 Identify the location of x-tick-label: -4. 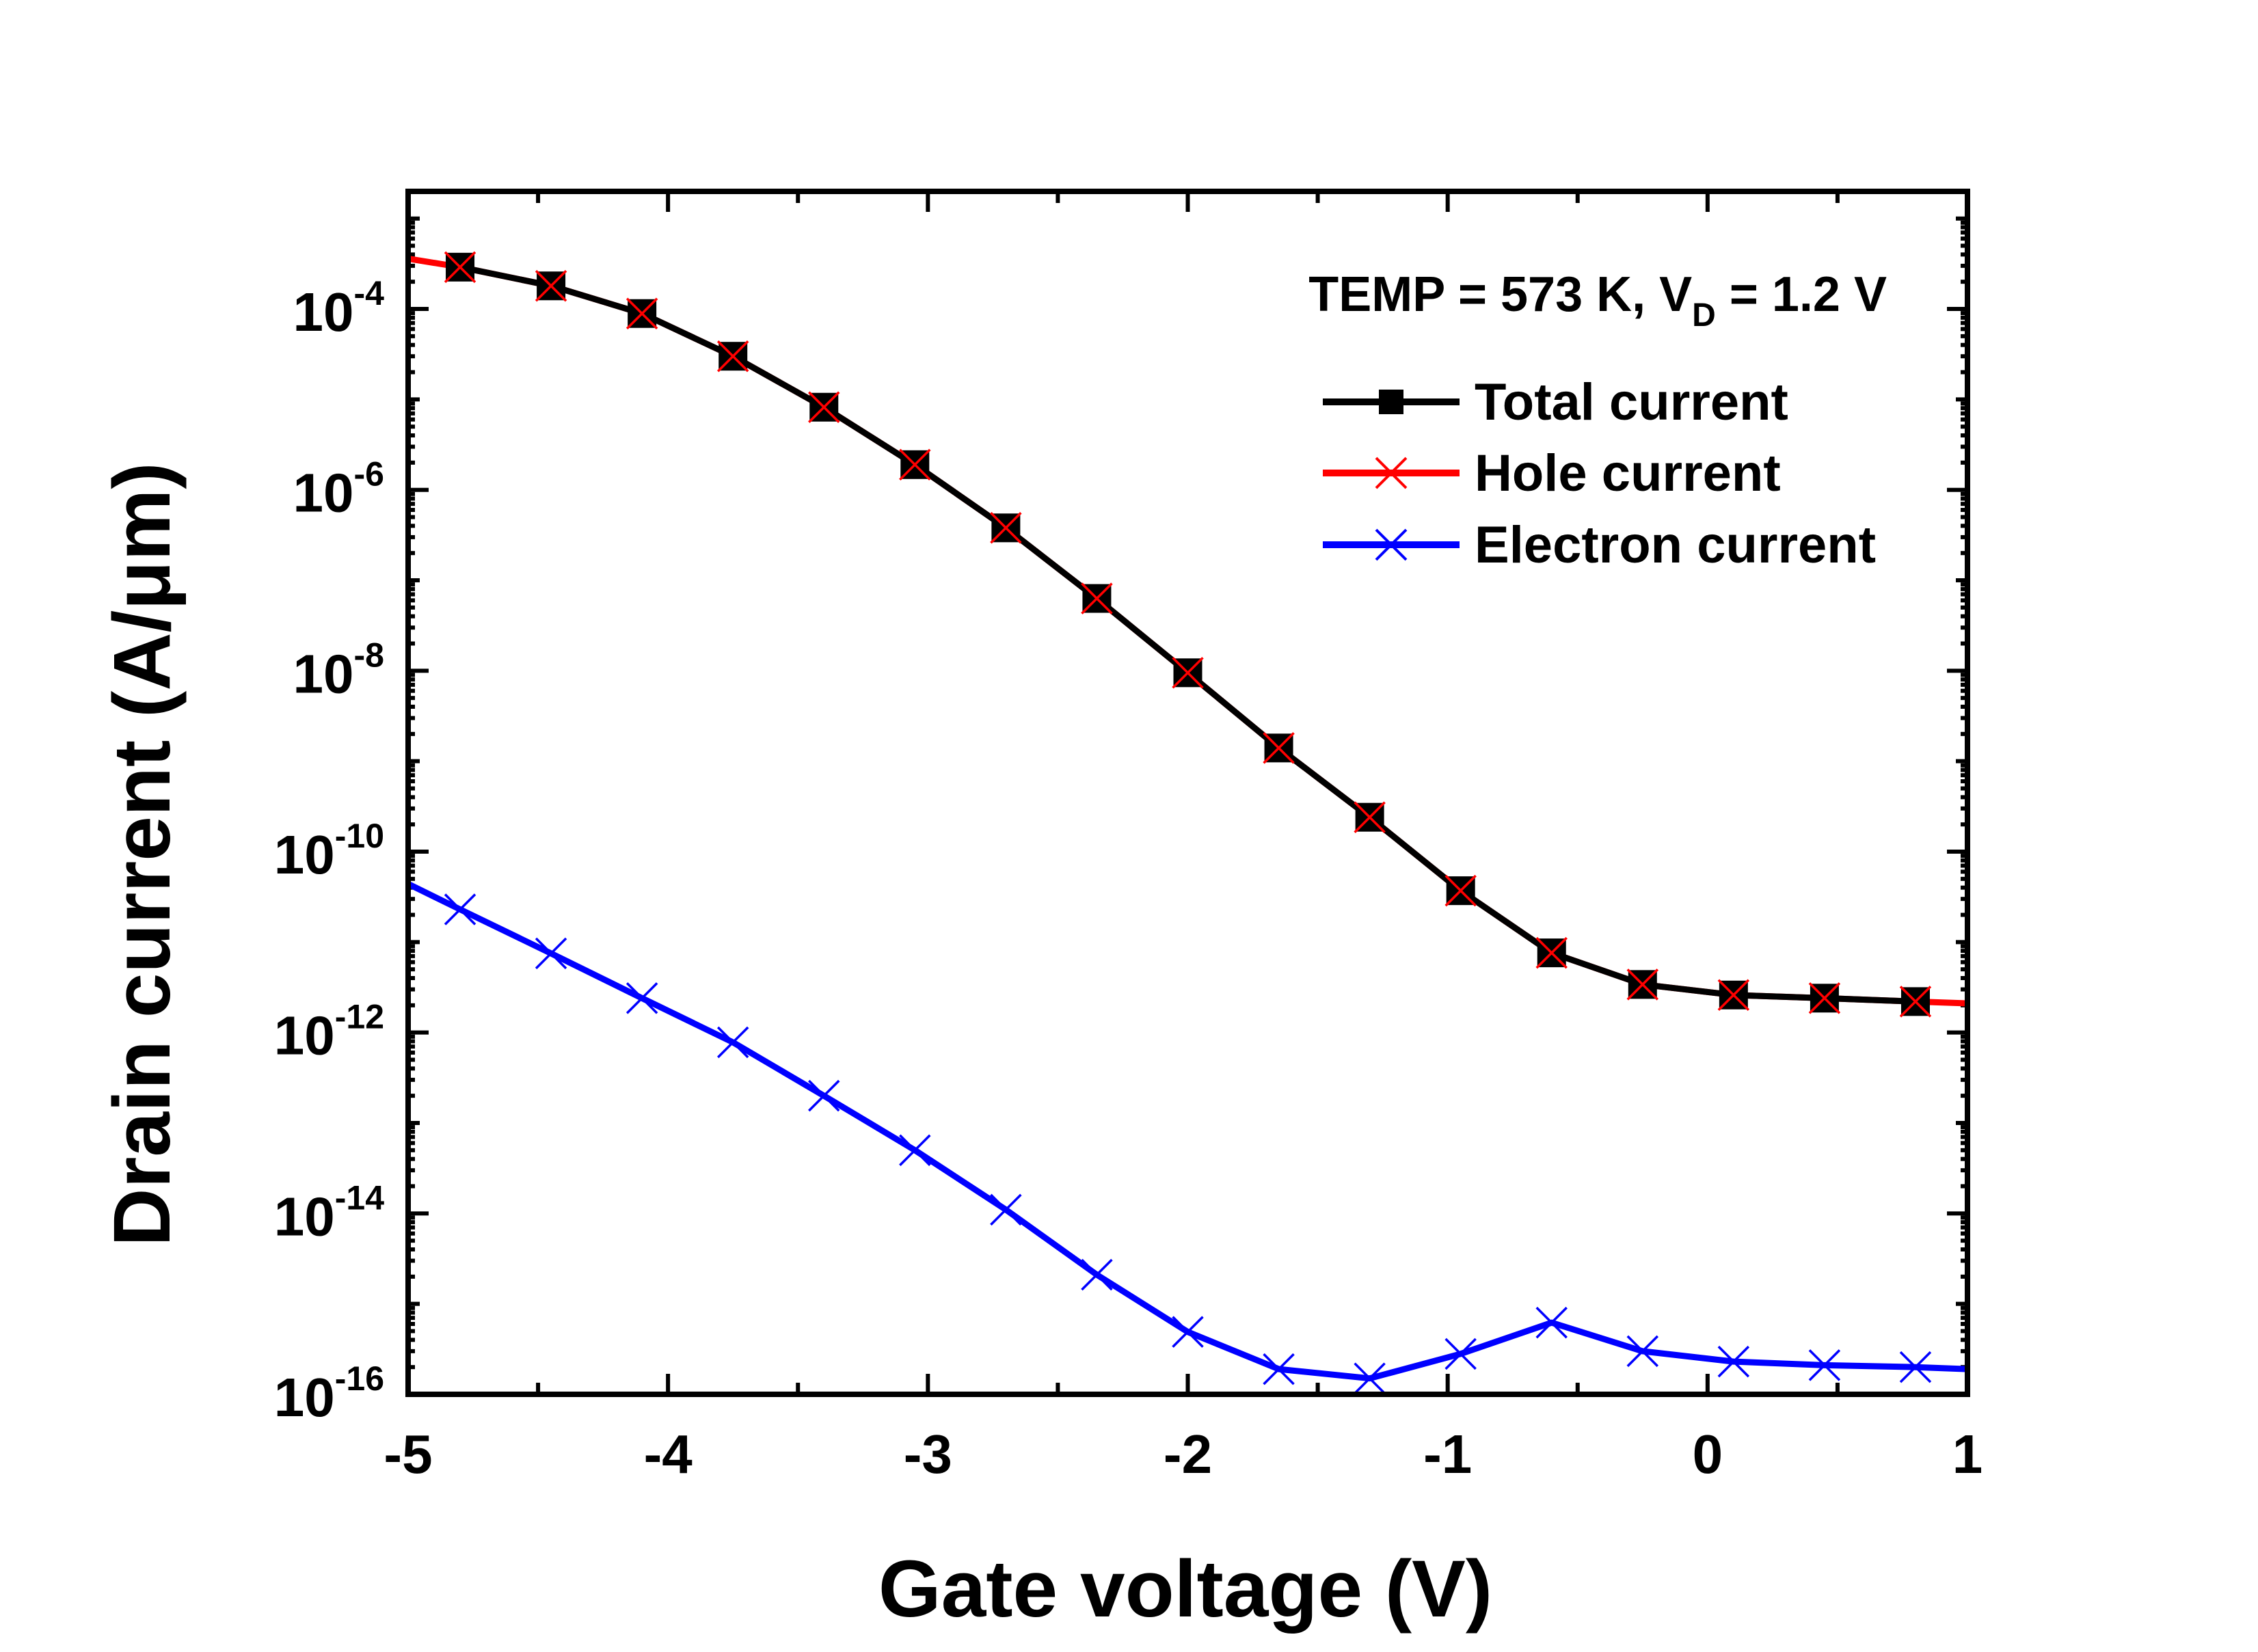
(668, 1454).